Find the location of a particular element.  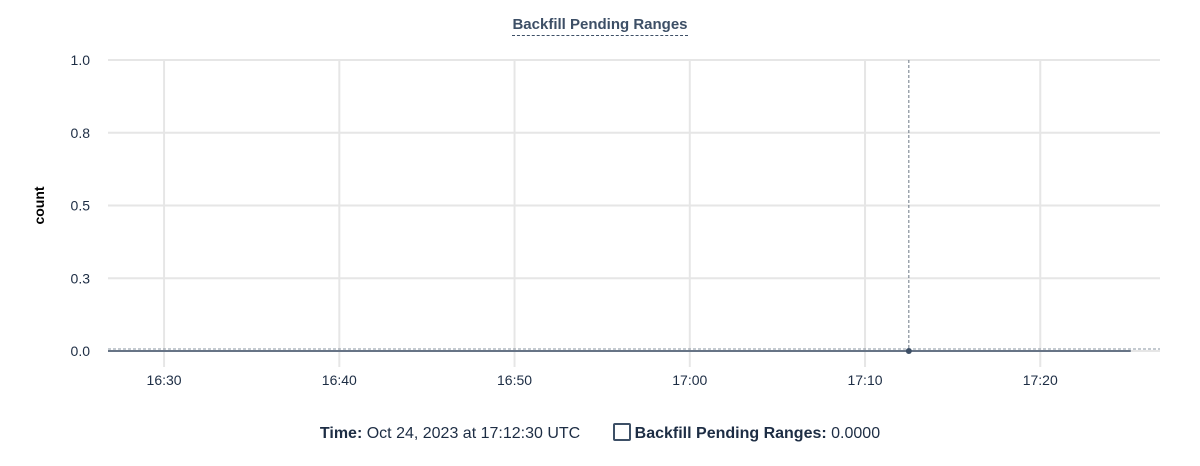

time-label: Time: is located at coordinates (341, 433).